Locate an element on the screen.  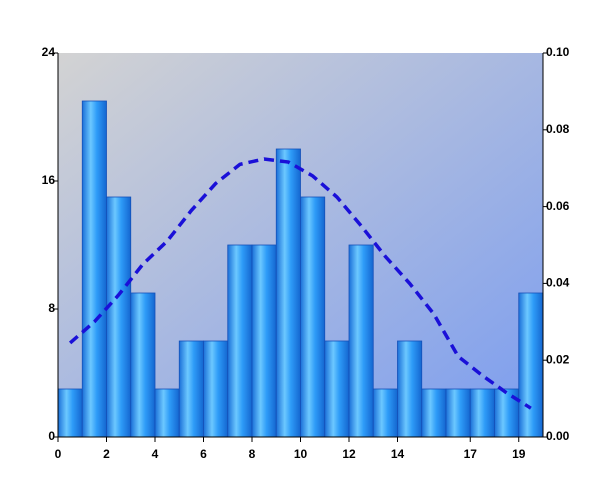
y-tick-label: 16 is located at coordinates (49, 180).